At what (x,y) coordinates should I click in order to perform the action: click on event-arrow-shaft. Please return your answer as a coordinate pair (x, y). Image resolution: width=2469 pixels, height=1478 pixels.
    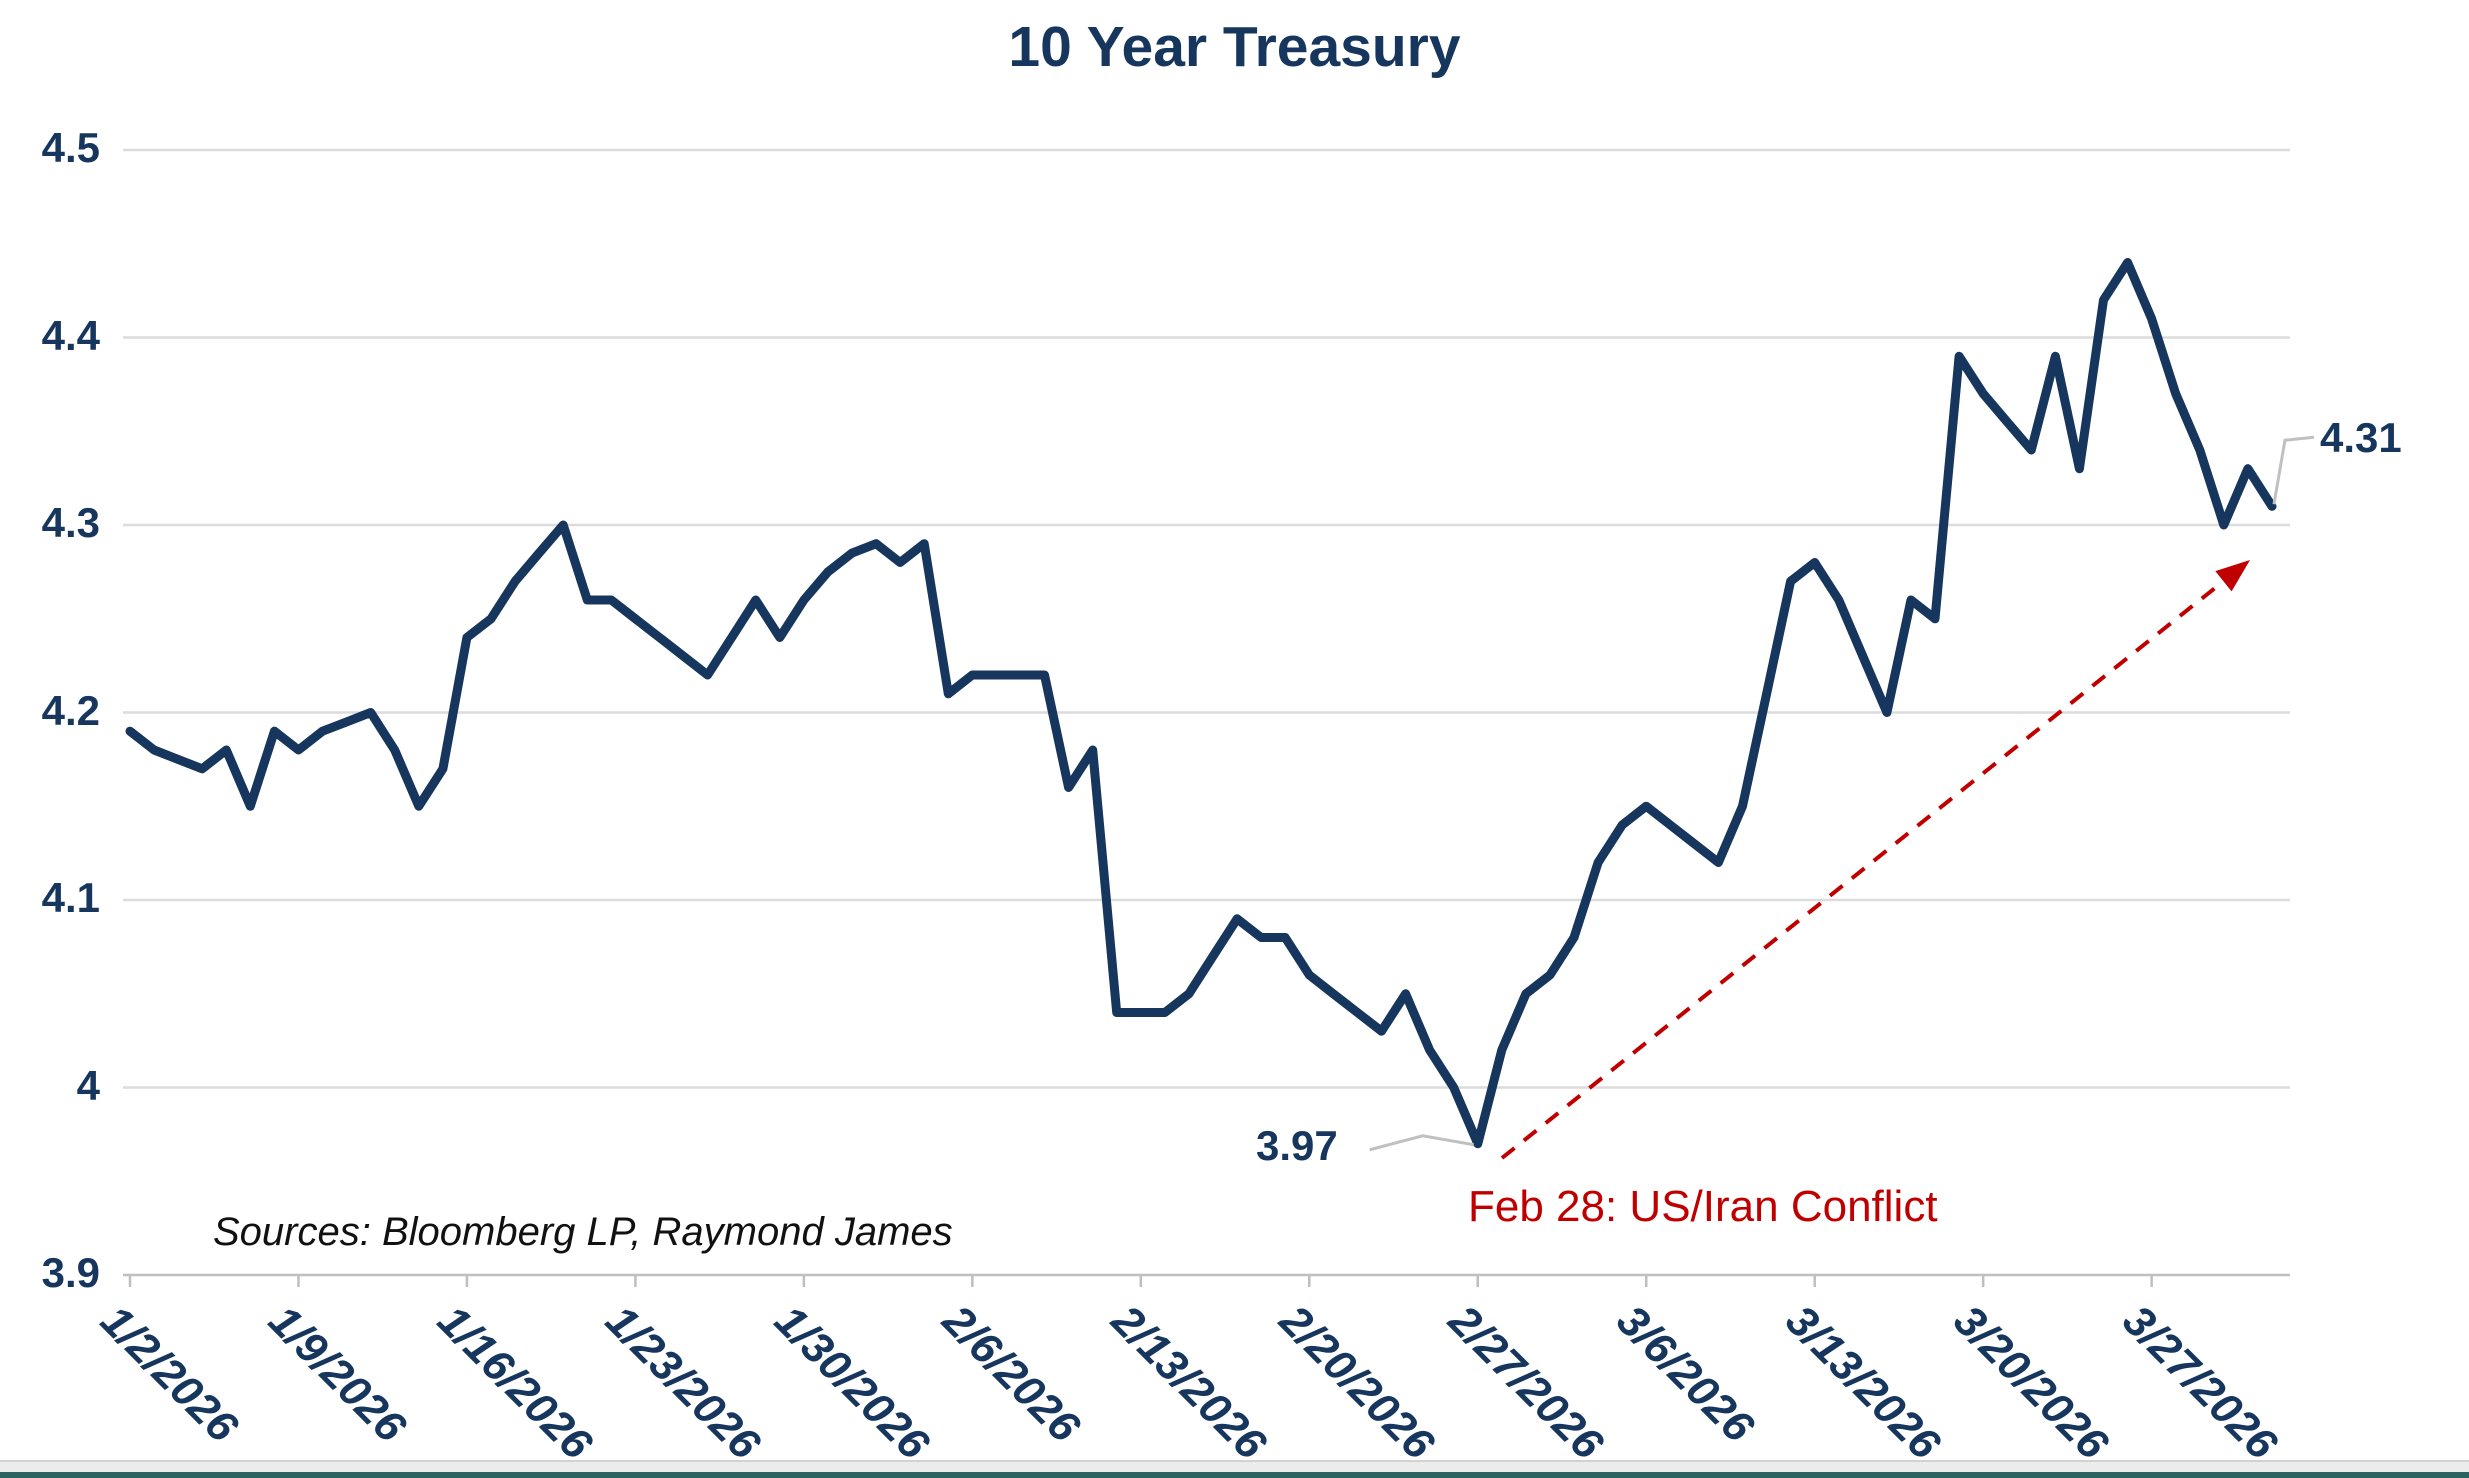
    Looking at the image, I should click on (1862, 869).